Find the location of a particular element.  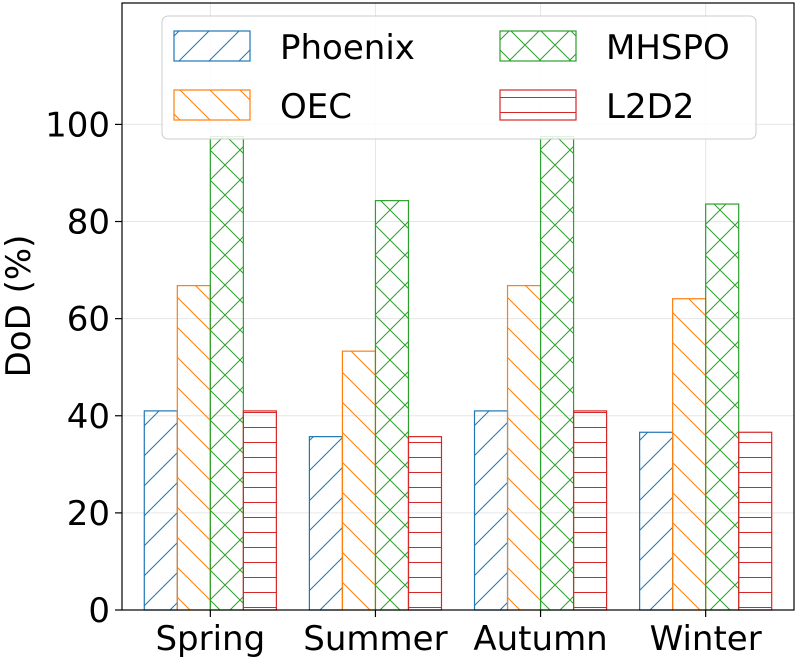

bar-oec-summer is located at coordinates (359, 480).